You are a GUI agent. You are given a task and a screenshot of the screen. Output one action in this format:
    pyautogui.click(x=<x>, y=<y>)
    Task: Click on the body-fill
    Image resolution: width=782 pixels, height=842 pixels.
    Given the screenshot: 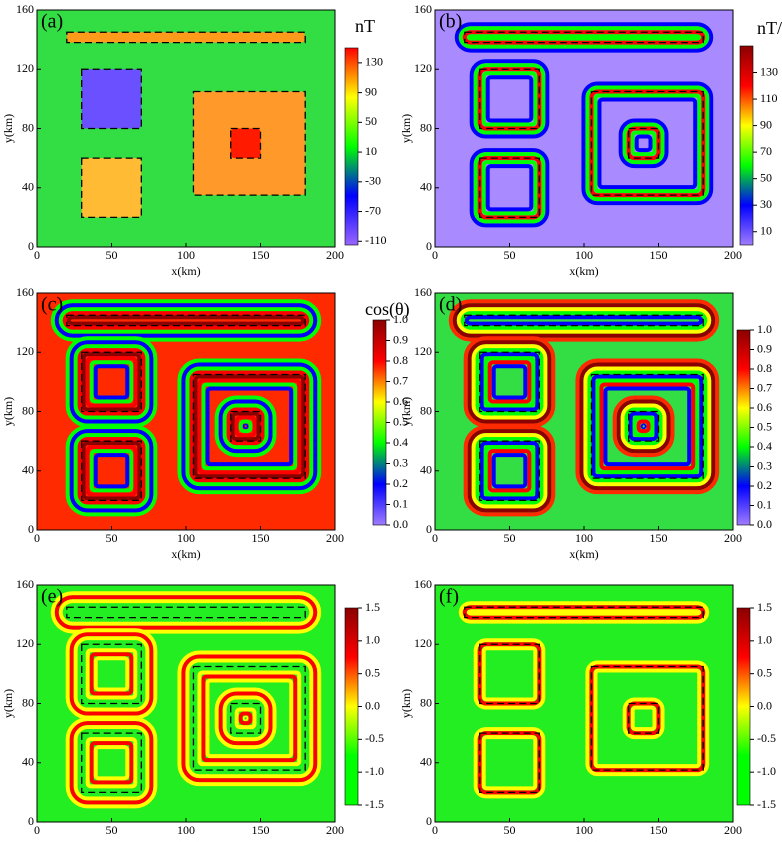 What is the action you would take?
    pyautogui.click(x=111, y=99)
    